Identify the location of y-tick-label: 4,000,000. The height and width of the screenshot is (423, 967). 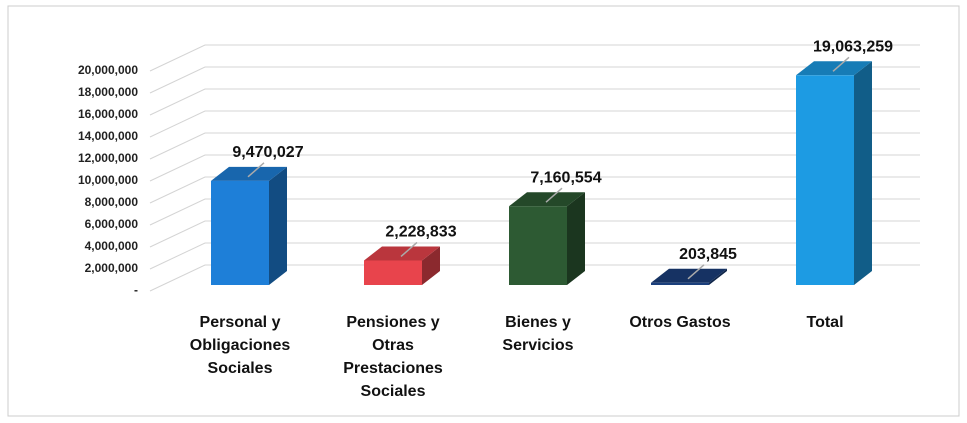
(112, 246).